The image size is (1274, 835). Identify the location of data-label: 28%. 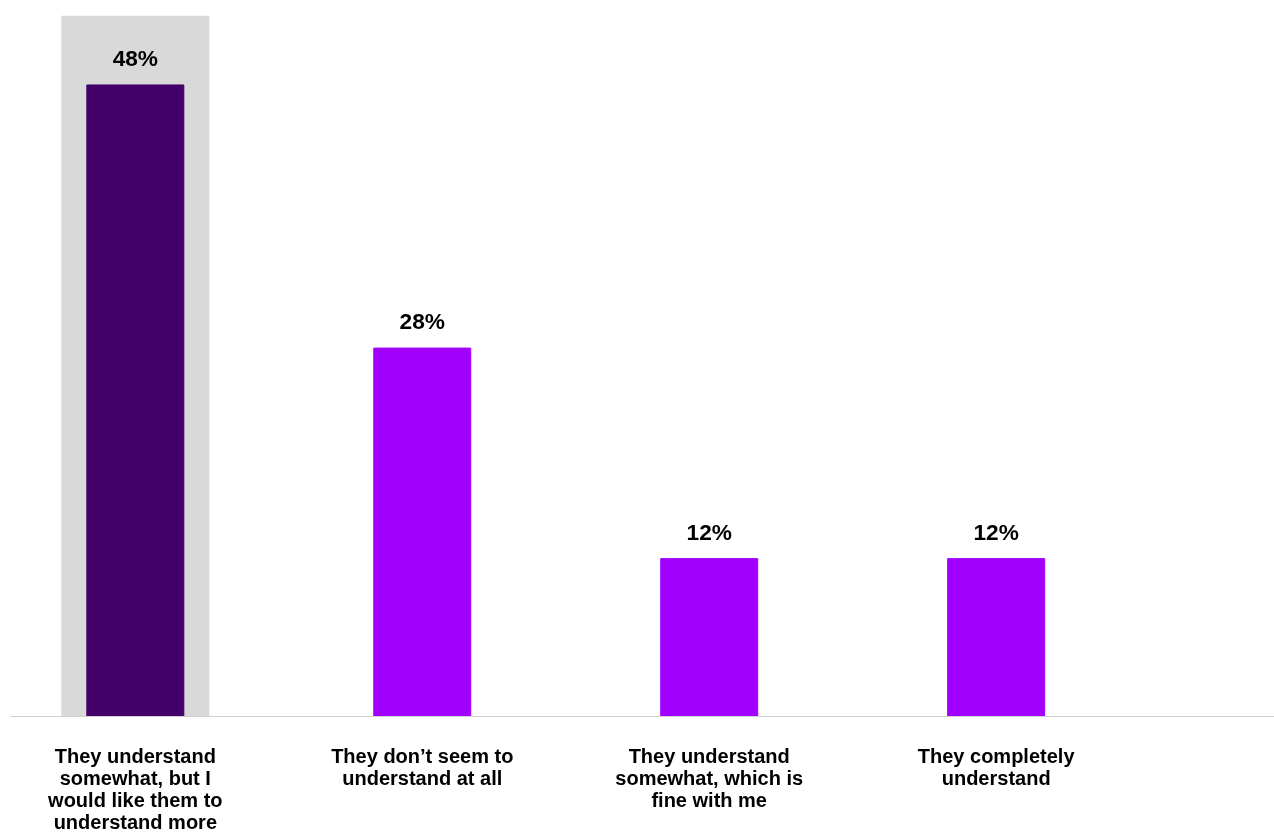
(422, 321).